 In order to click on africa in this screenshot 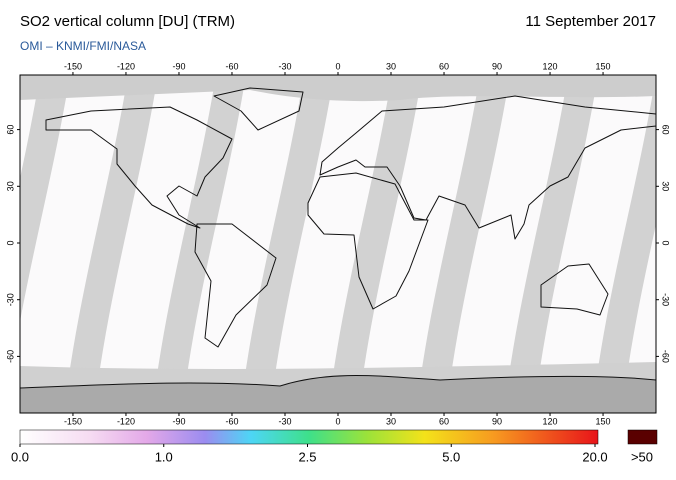, I will do `click(368, 241)`.